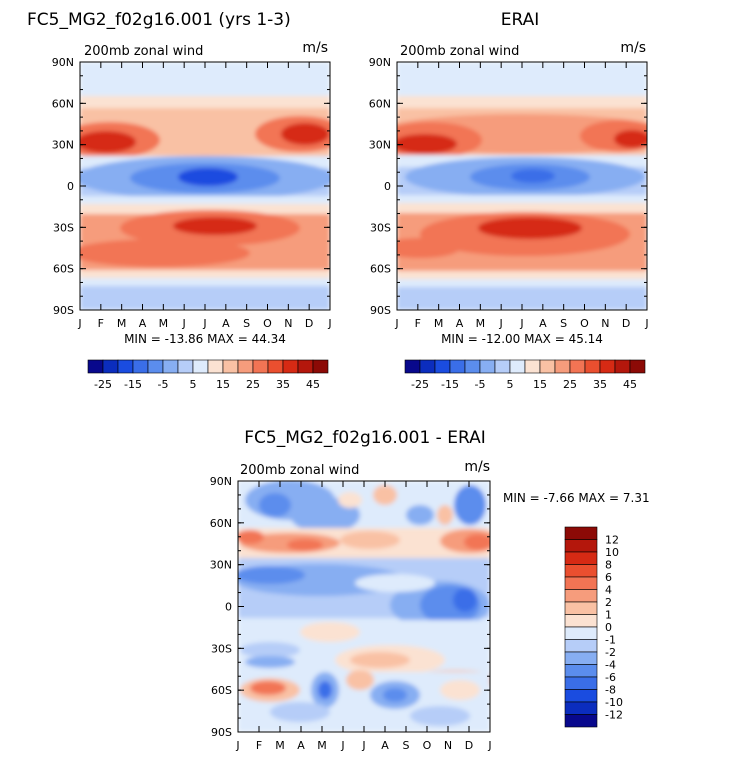 The height and width of the screenshot is (757, 733). What do you see at coordinates (380, 145) in the screenshot?
I see `obs-ytick-label: 30N` at bounding box center [380, 145].